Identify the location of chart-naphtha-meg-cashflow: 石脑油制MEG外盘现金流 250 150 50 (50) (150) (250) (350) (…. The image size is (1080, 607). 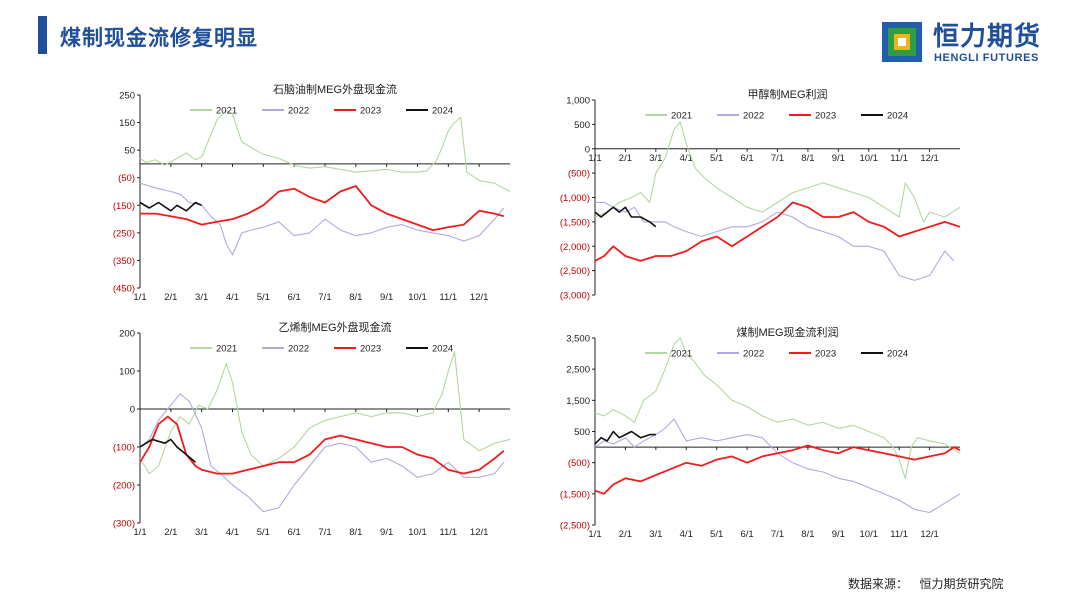
(312, 192).